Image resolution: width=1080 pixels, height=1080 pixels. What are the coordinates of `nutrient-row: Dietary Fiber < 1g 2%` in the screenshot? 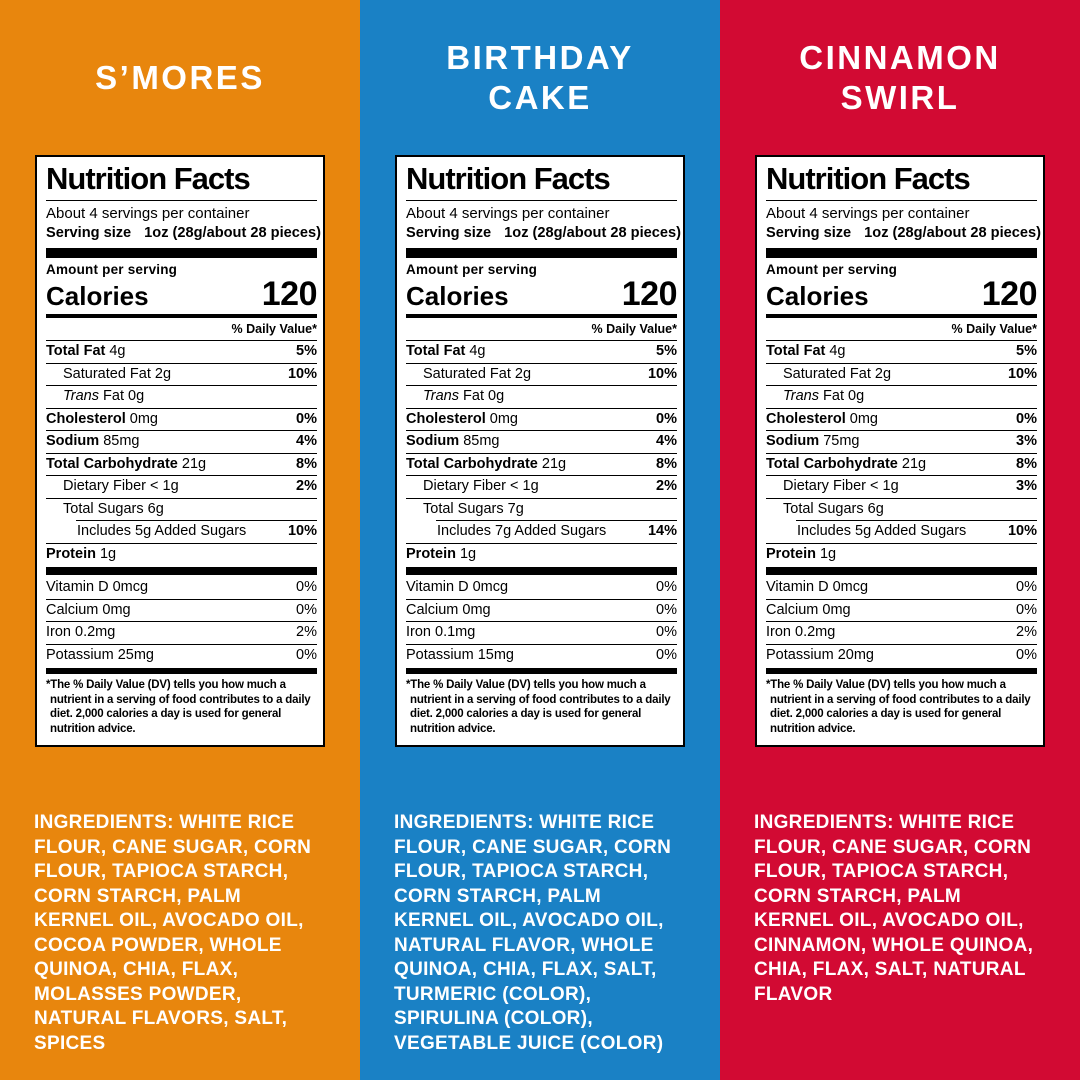 It's located at (181, 487).